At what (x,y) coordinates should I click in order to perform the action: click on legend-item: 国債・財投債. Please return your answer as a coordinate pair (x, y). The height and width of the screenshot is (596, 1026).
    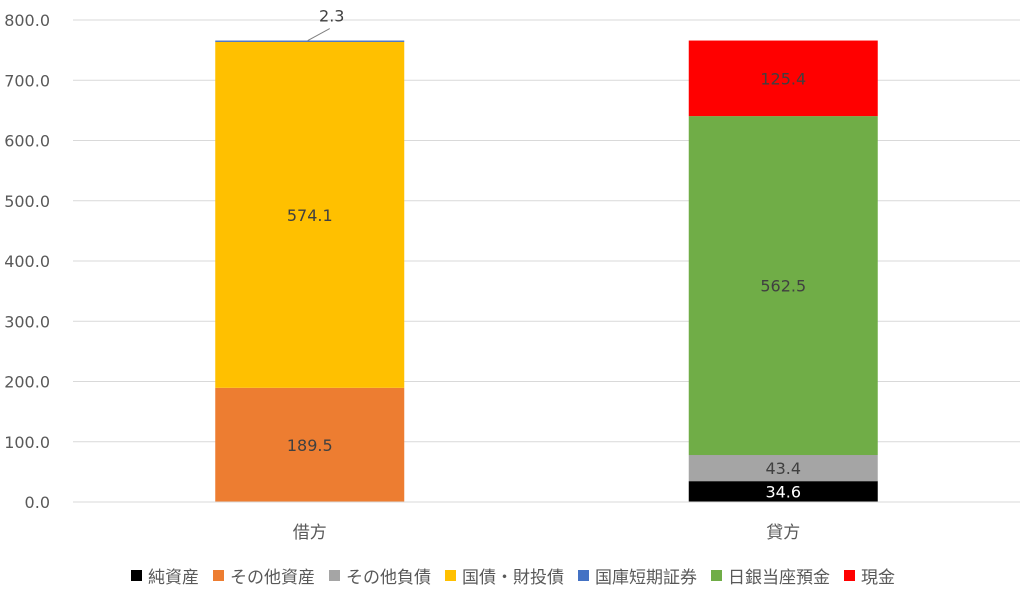
    Looking at the image, I should click on (504, 575).